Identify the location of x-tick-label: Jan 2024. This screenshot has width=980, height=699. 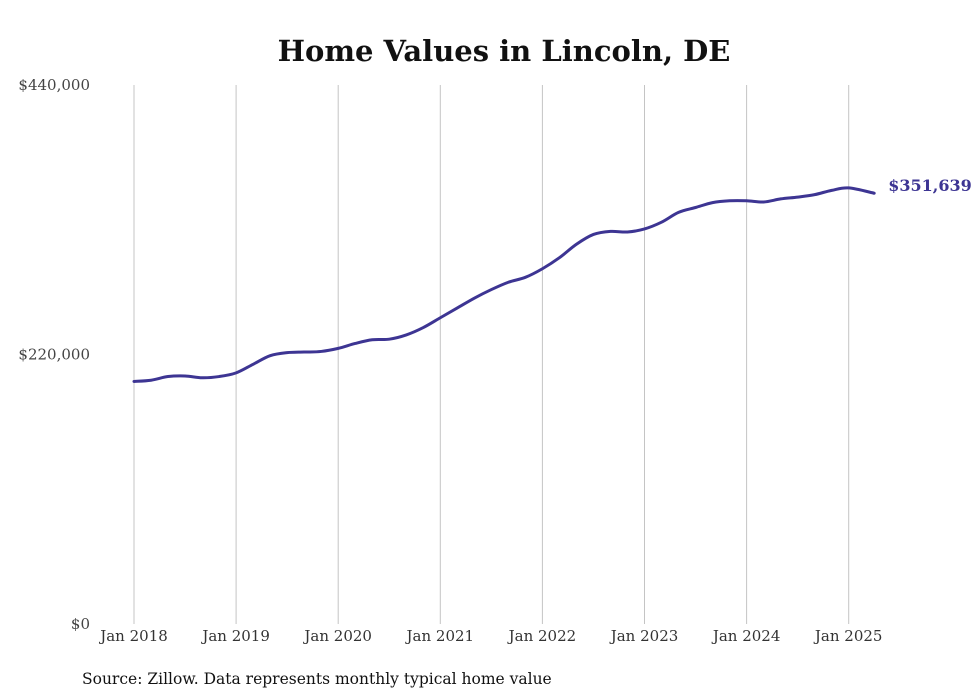
(746, 636).